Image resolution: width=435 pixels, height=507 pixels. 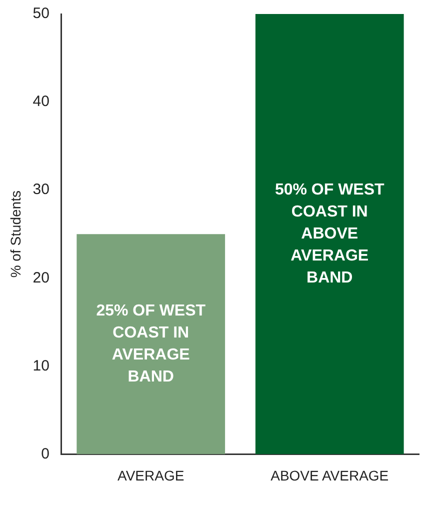 What do you see at coordinates (329, 234) in the screenshot?
I see `data-label: 50% OF WEST COAST IN ABOVE AVERAGE BAND` at bounding box center [329, 234].